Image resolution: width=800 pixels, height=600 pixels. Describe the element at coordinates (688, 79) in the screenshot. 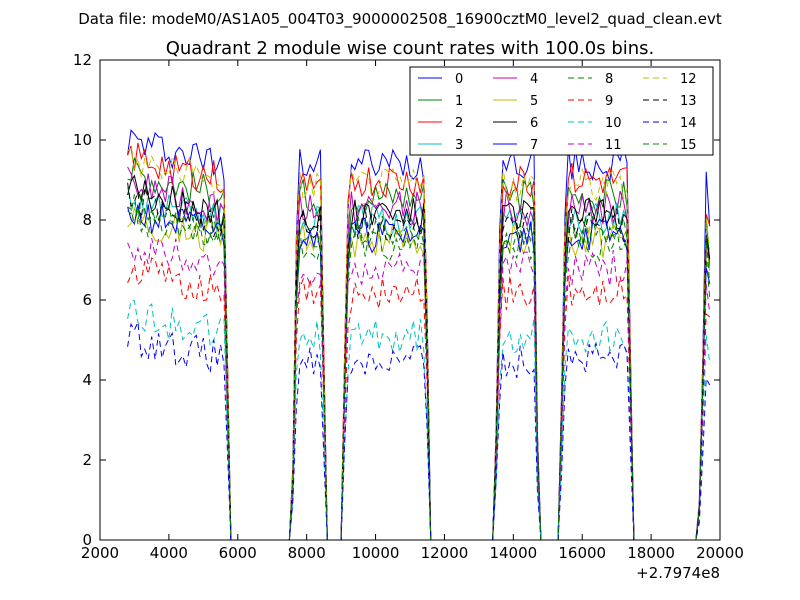

I see `legend-label-12: 12` at that location.